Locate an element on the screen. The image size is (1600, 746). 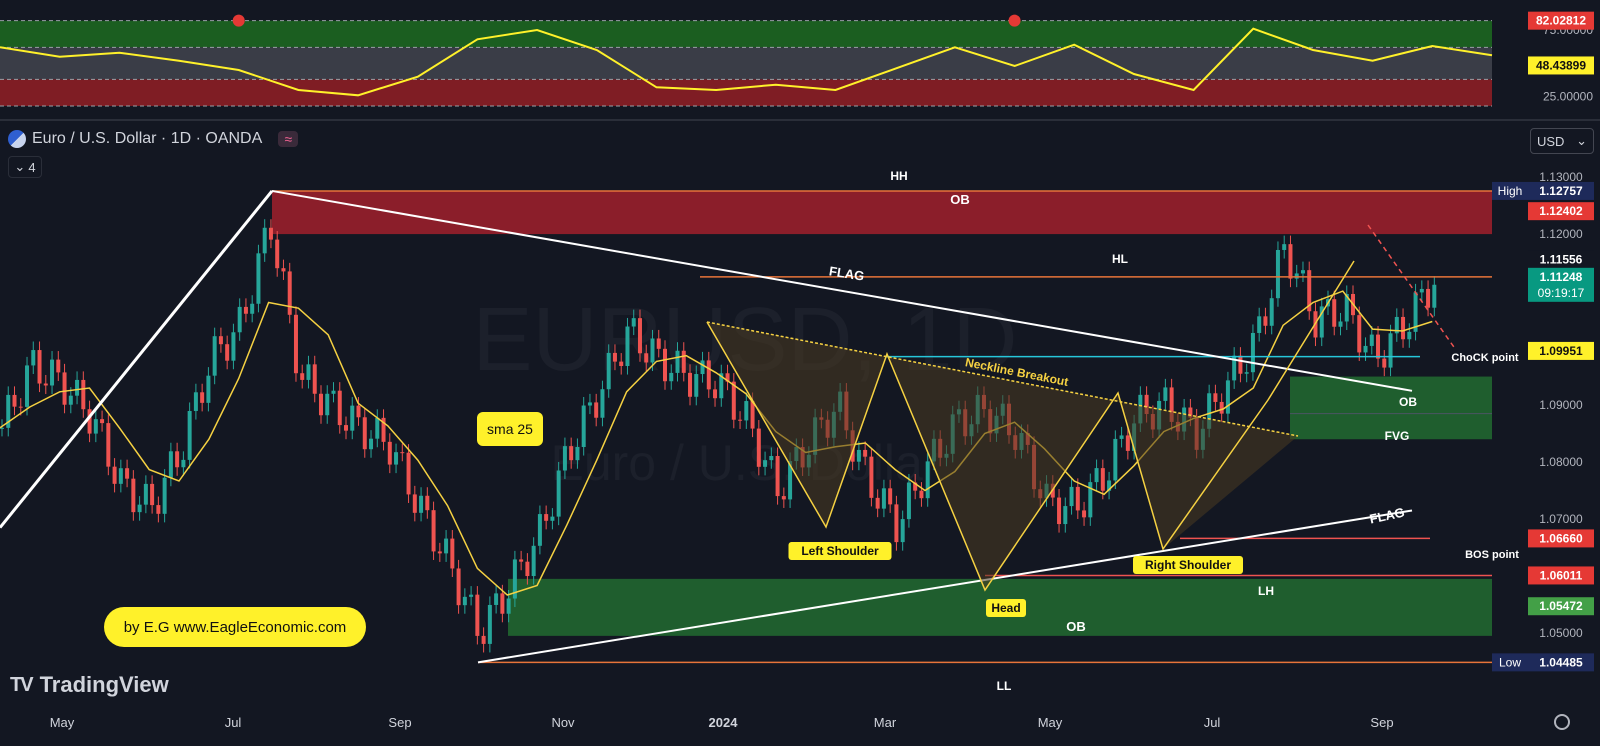
collapse-indicators-button: ⌄ 4 is located at coordinates (25, 167).